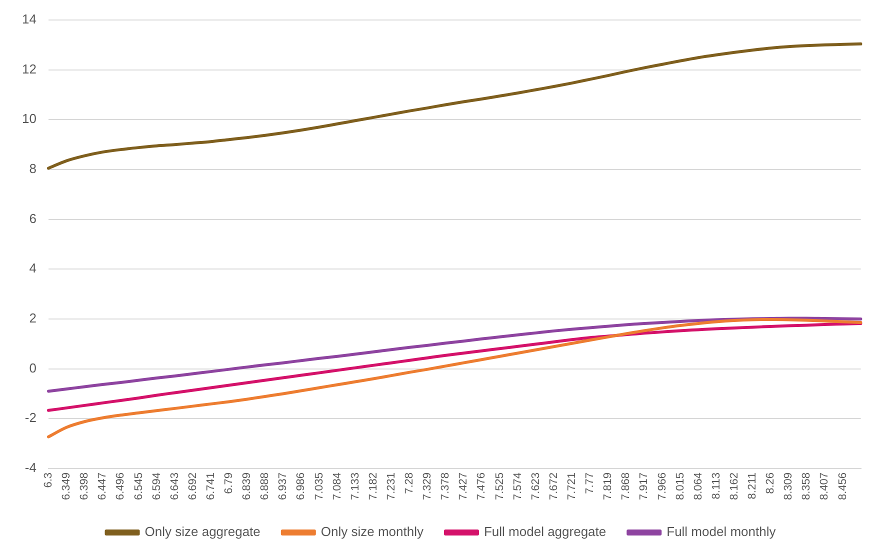 The height and width of the screenshot is (553, 878). Describe the element at coordinates (680, 486) in the screenshot. I see `x-tick-label: 8.015` at that location.